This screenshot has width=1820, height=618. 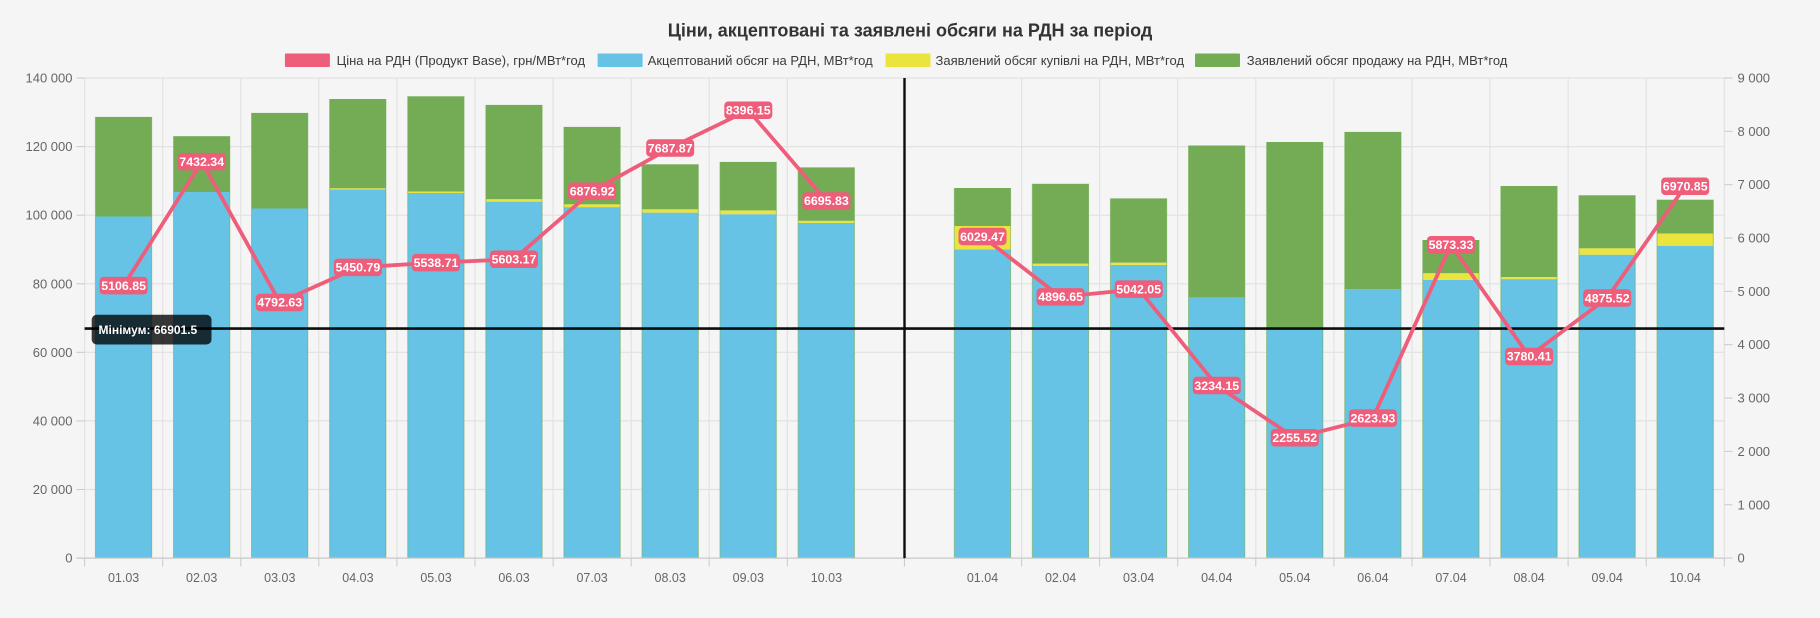 What do you see at coordinates (670, 578) in the screenshot?
I see `svg-text: 08.03` at bounding box center [670, 578].